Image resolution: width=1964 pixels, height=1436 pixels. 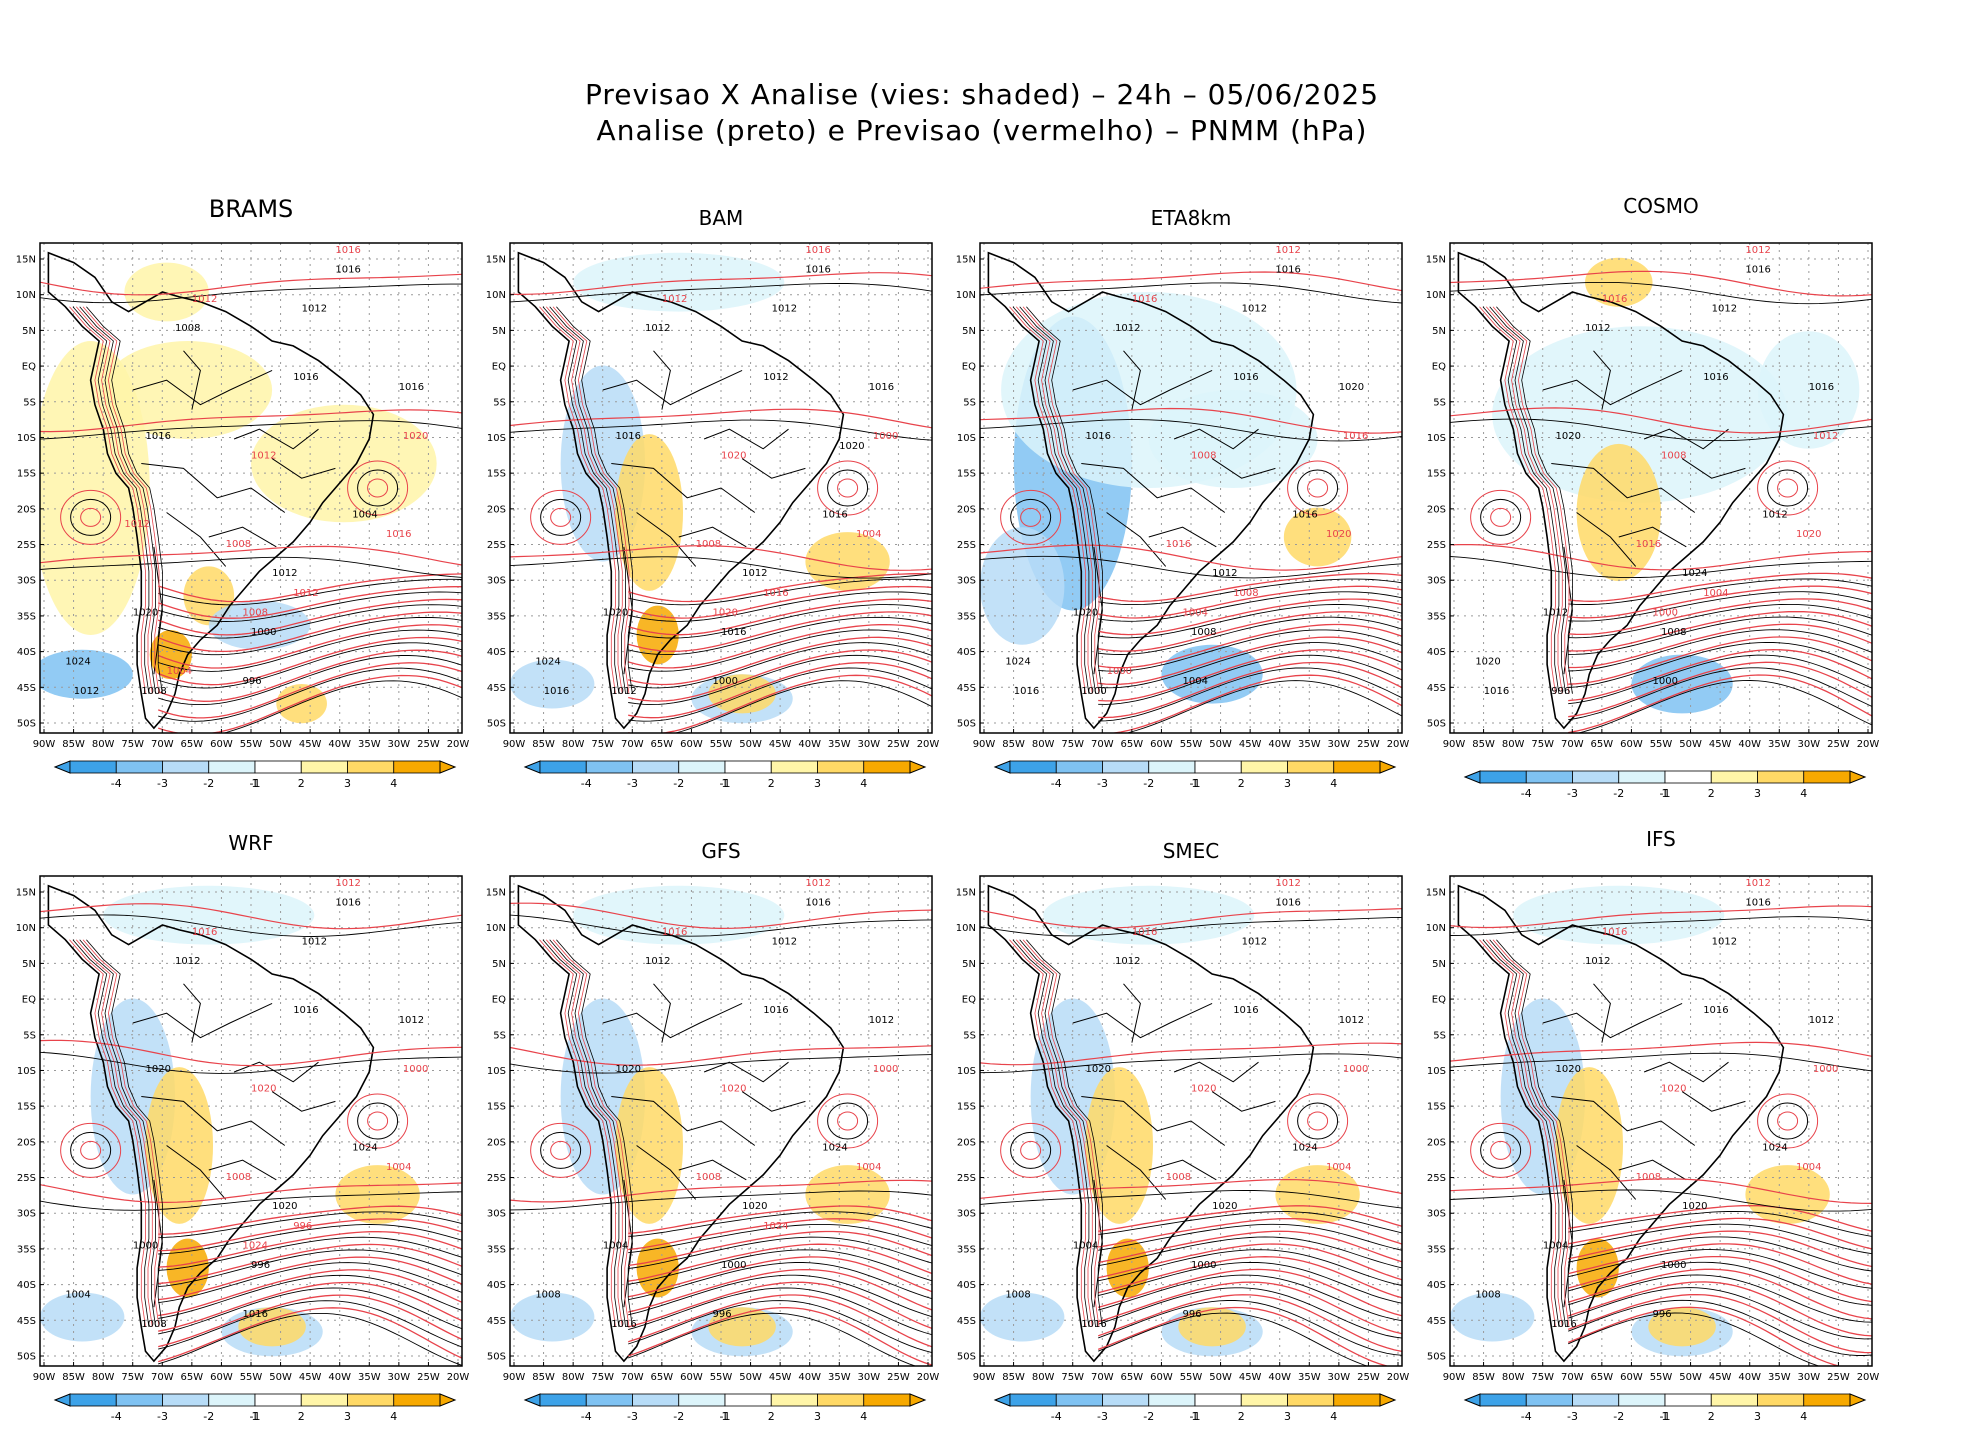 I want to click on analysis-contour-label: 1000, so click(x=1093, y=691).